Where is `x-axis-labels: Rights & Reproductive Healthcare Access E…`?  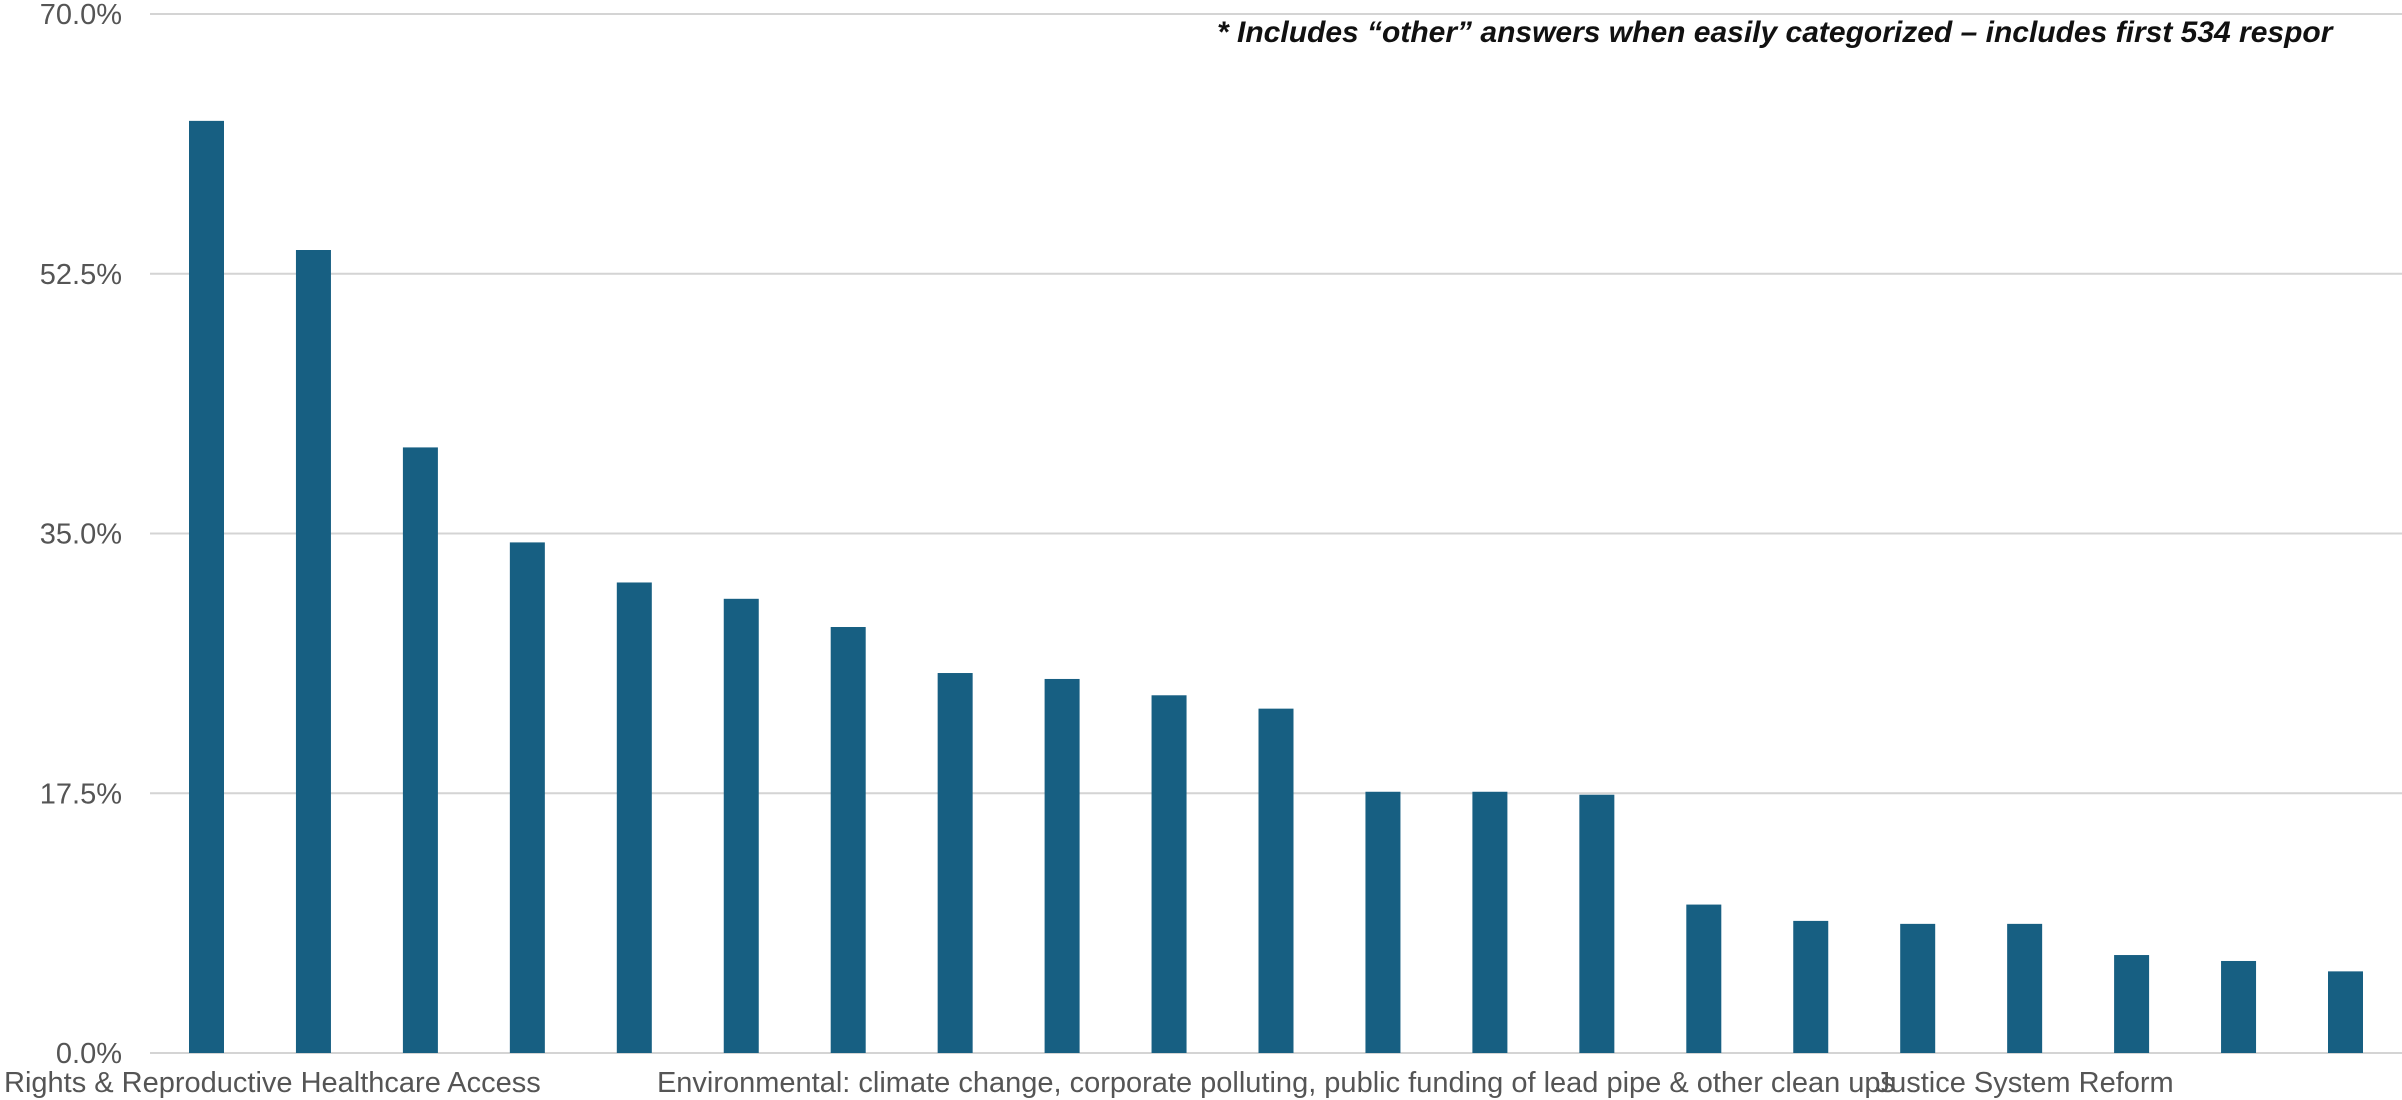 x-axis-labels: Rights & Reproductive Healthcare Access E… is located at coordinates (1089, 1083).